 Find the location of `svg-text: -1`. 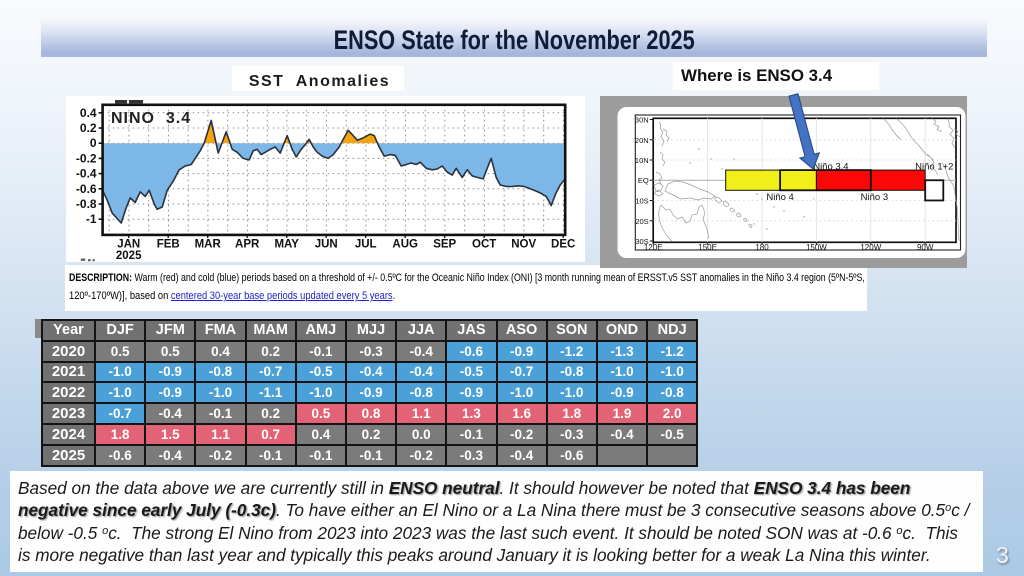

svg-text: -1 is located at coordinates (91, 219).